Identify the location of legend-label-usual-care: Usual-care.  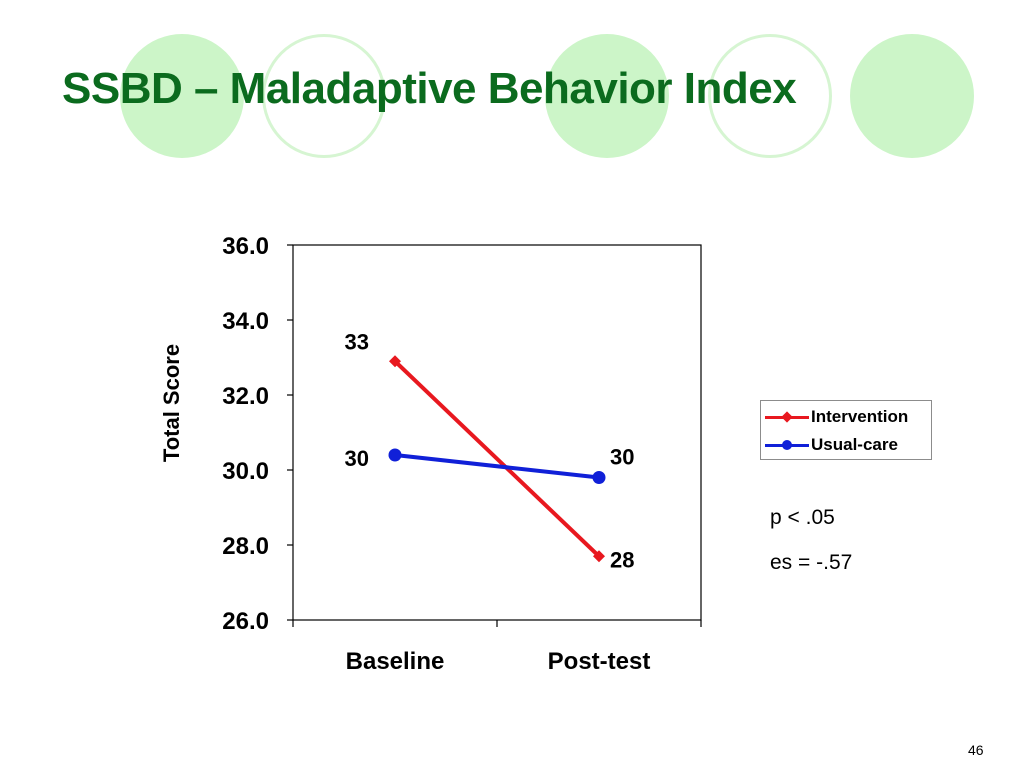
(854, 444).